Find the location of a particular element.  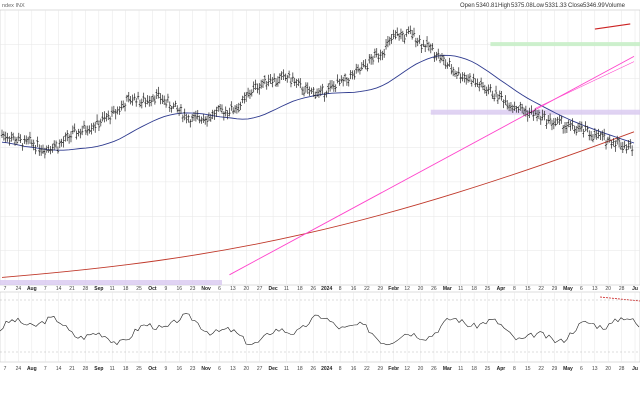

x-tick-label: 7 is located at coordinates (5, 369).